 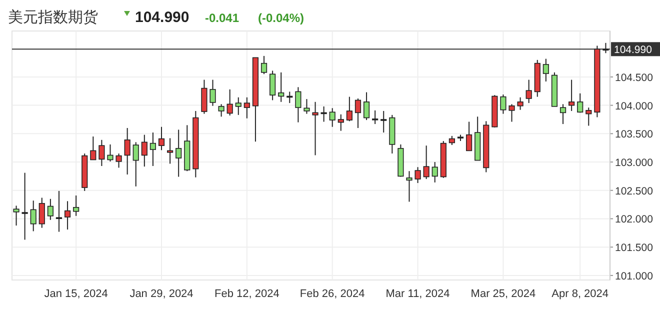 What do you see at coordinates (634, 276) in the screenshot?
I see `ytick: 101.000` at bounding box center [634, 276].